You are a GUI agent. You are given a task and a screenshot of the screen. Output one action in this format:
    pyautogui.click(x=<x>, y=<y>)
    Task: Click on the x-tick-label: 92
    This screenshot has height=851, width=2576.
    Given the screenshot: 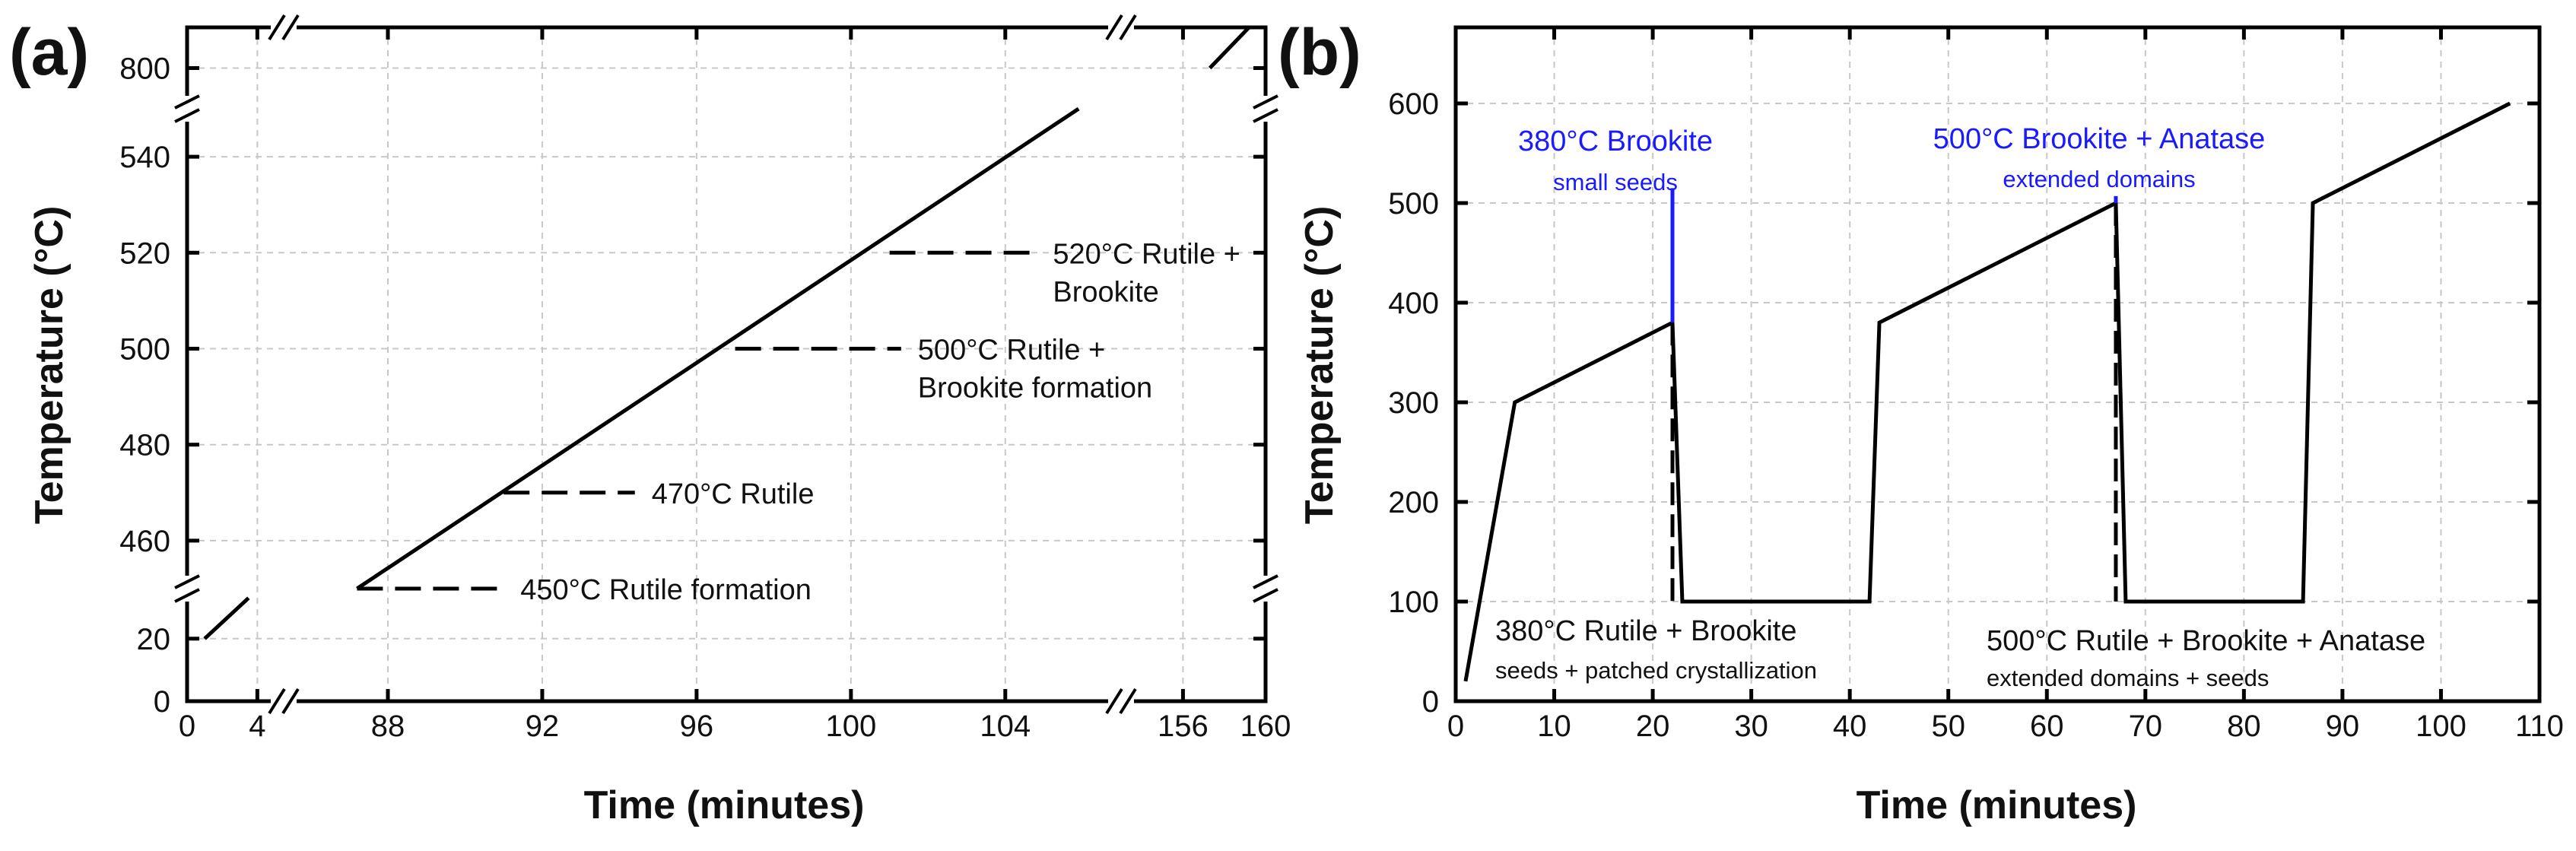 What is the action you would take?
    pyautogui.click(x=543, y=726)
    